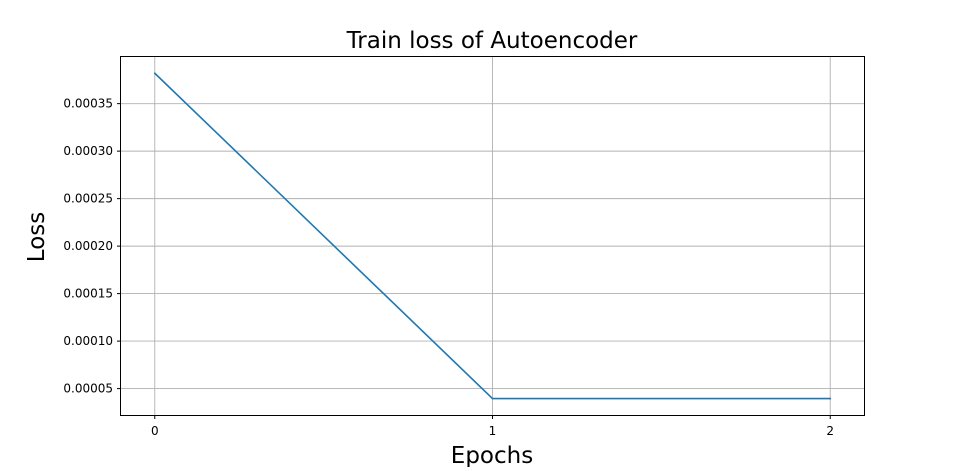  I want to click on y-axis-label: Loss, so click(37, 237).